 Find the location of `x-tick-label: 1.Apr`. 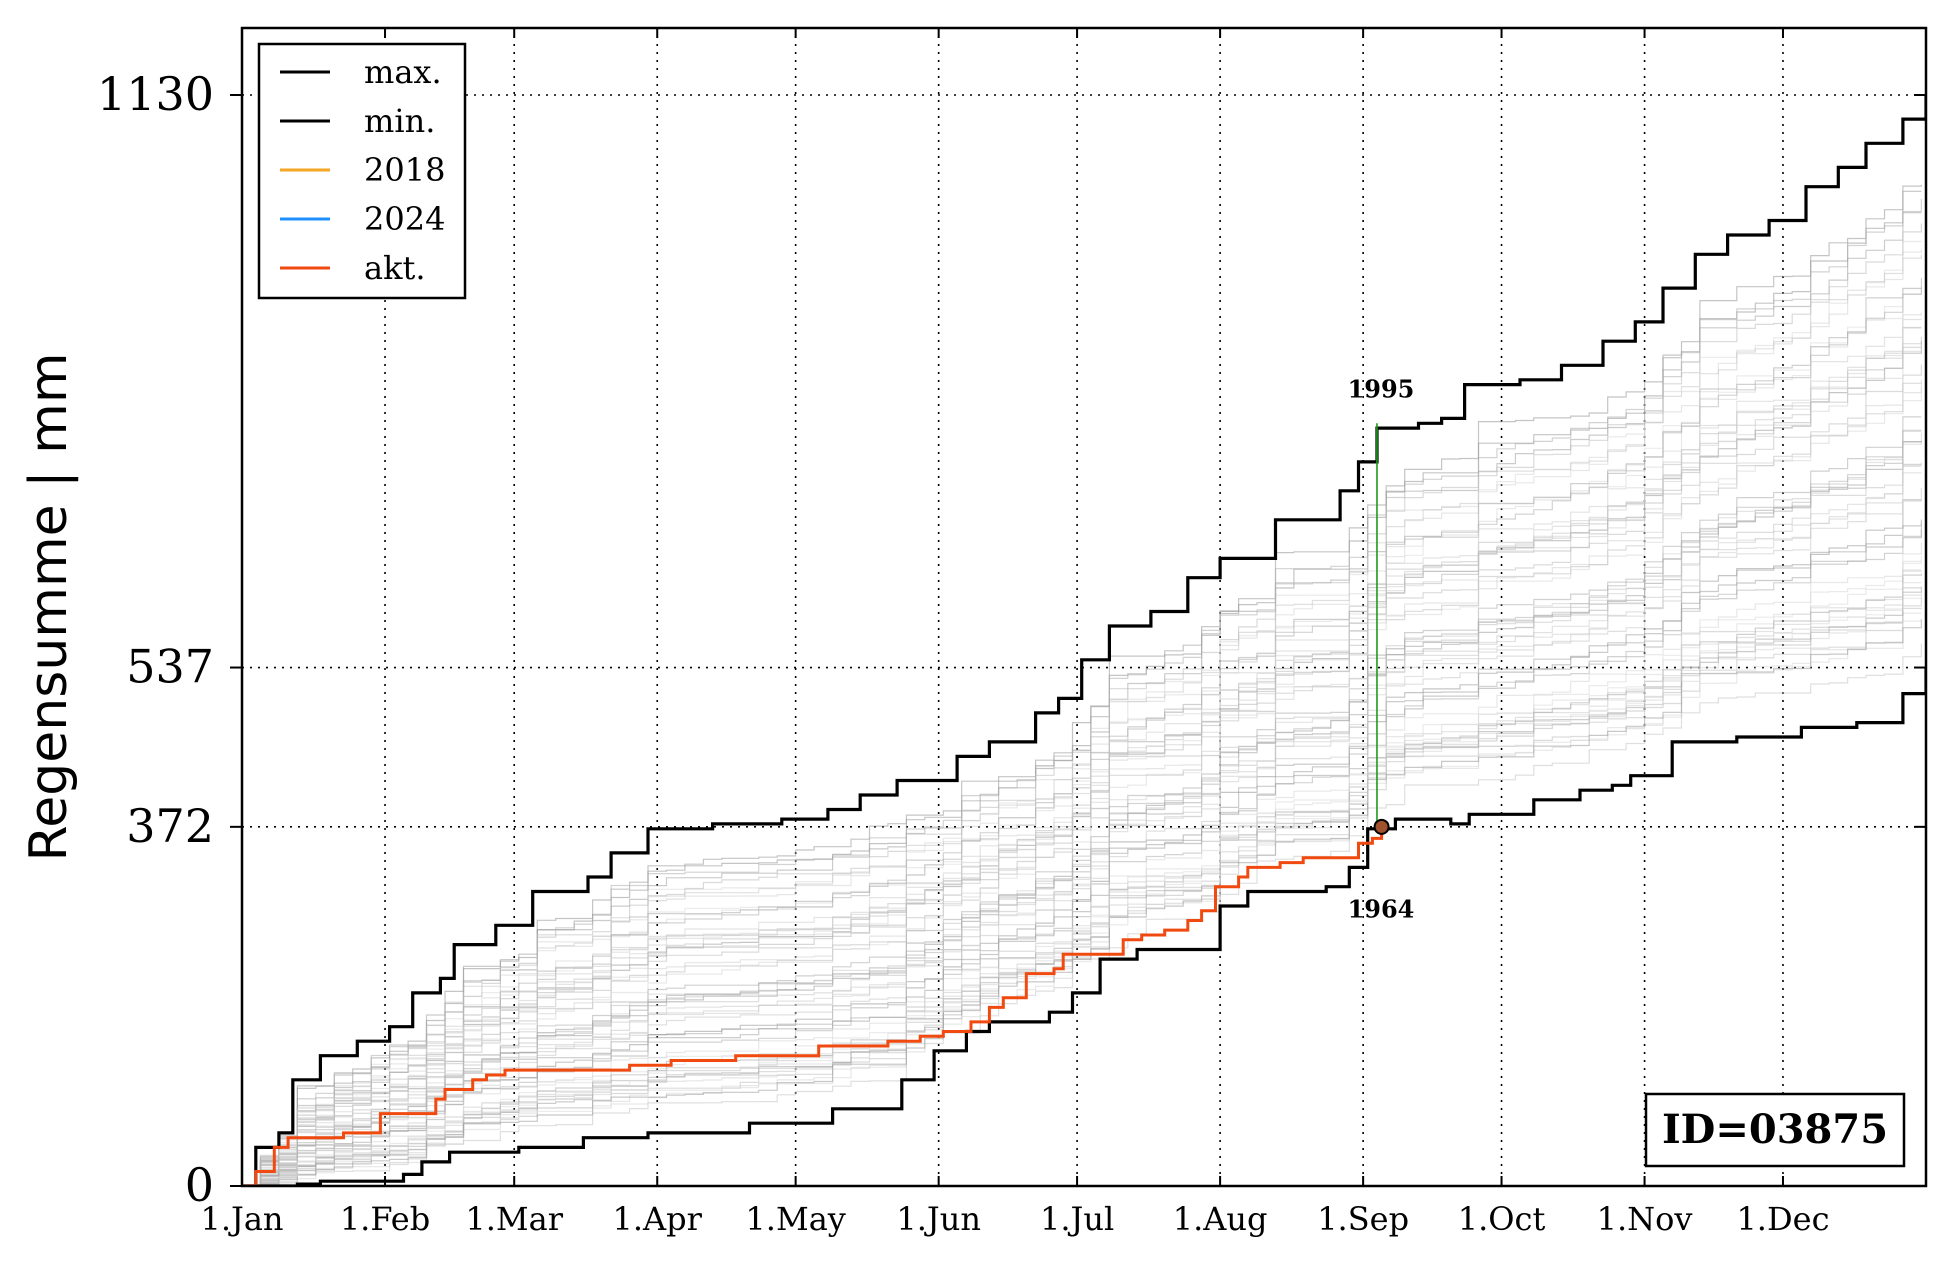

x-tick-label: 1.Apr is located at coordinates (658, 1219).